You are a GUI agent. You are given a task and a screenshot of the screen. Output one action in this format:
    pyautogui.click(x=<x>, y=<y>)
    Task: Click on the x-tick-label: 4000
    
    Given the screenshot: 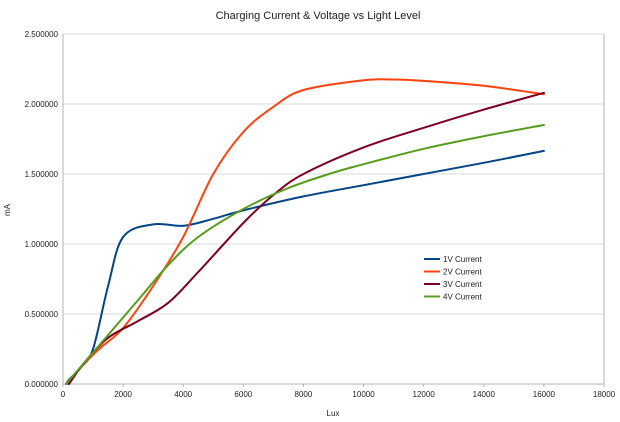 What is the action you would take?
    pyautogui.click(x=183, y=394)
    